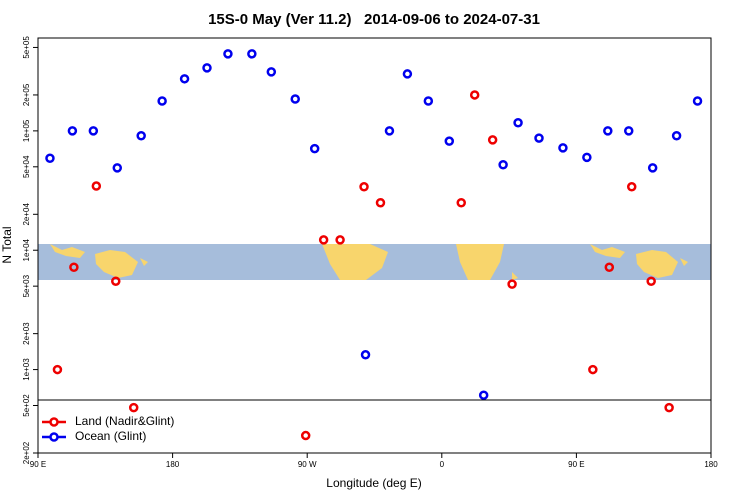 The height and width of the screenshot is (500, 750). Describe the element at coordinates (26, 369) in the screenshot. I see `y-tick-label: 1e+03` at that location.